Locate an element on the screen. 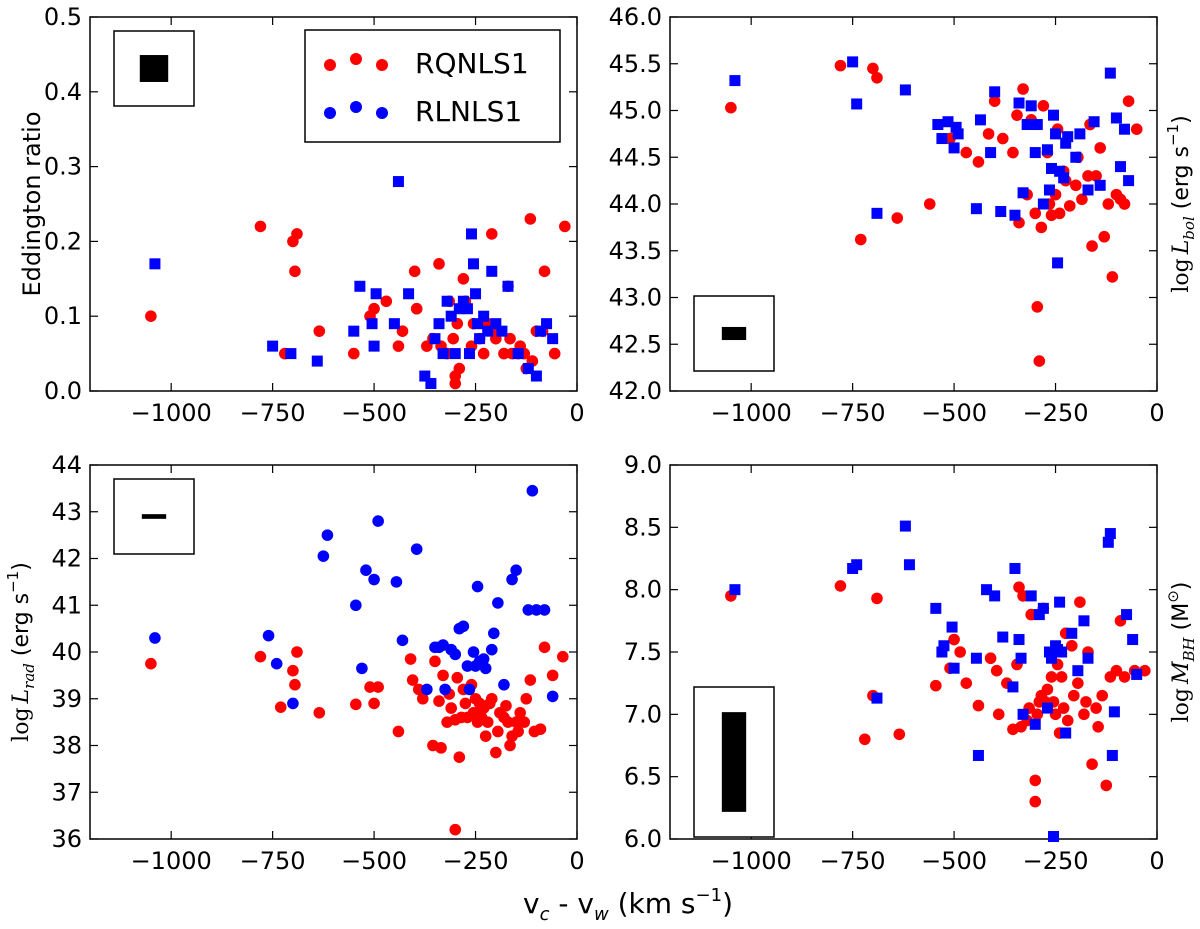 The height and width of the screenshot is (929, 1200). legend: RQNLS1 RLNLS1 is located at coordinates (432, 86).